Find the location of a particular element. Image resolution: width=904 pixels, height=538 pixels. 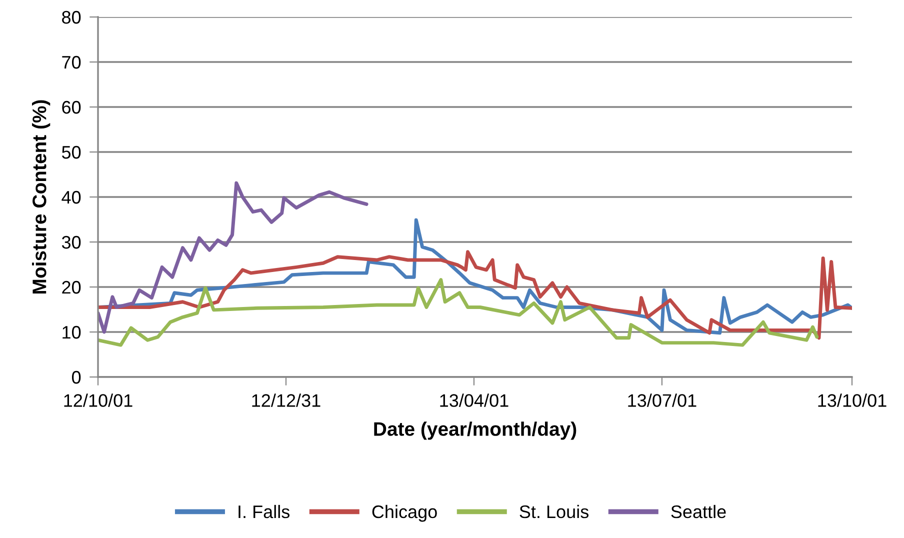

y-tick-label: 50 is located at coordinates (71, 152).